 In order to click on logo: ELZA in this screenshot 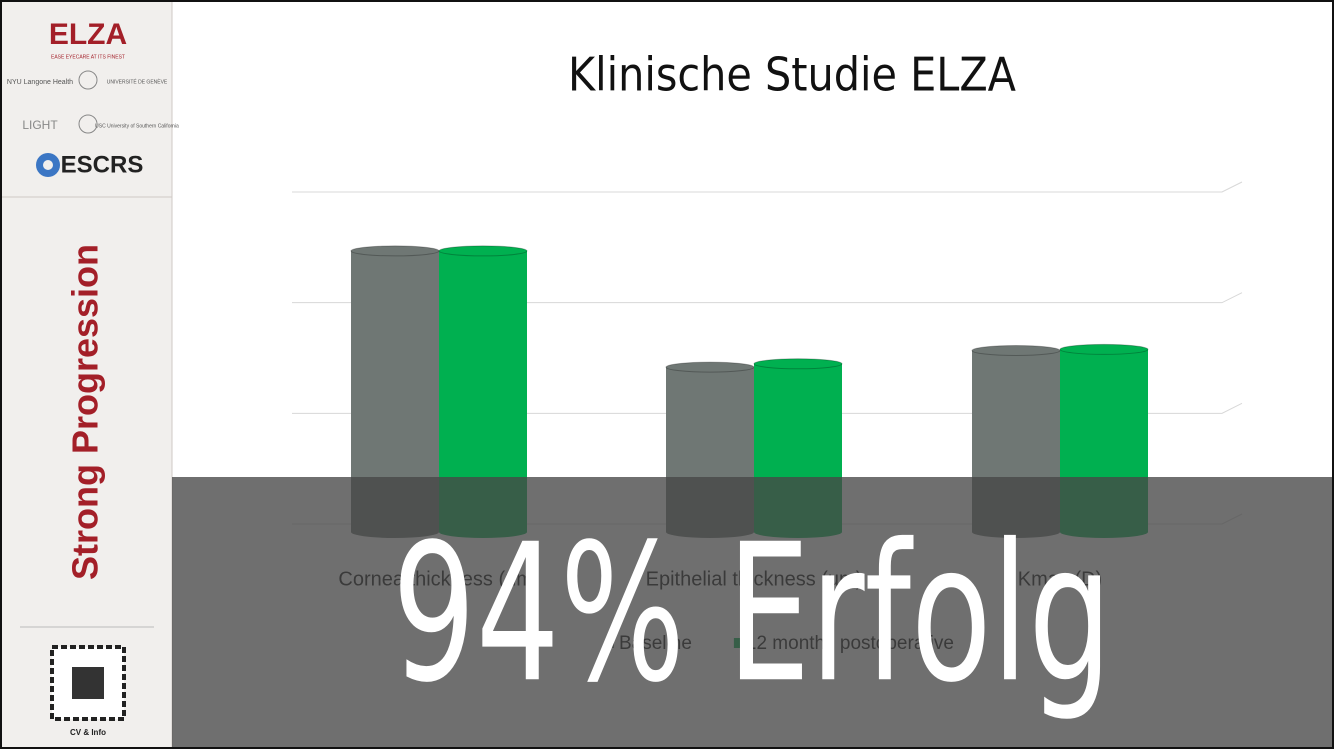, I will do `click(88, 34)`.